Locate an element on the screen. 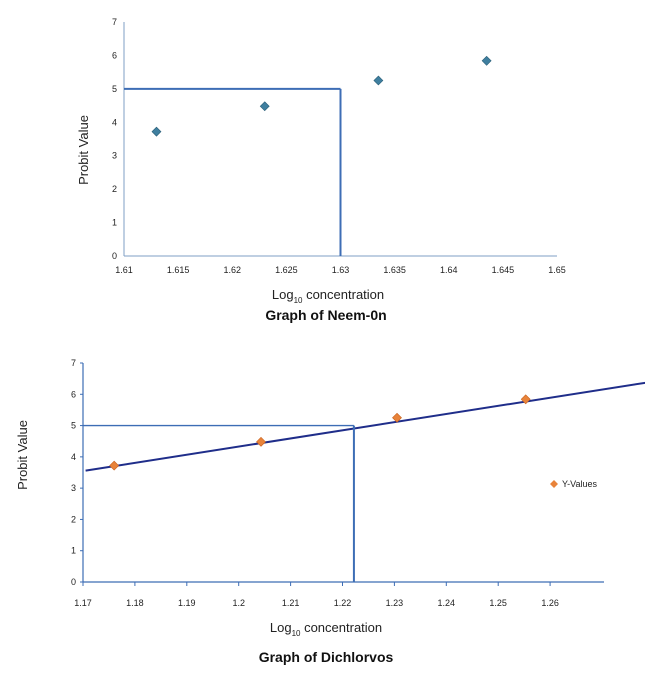 The width and height of the screenshot is (645, 680). x-tick-label: 1.645 is located at coordinates (503, 270).